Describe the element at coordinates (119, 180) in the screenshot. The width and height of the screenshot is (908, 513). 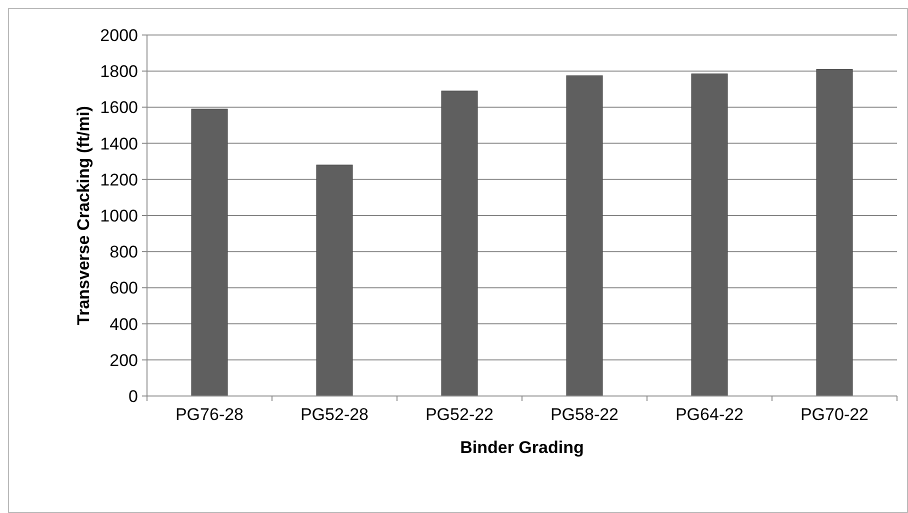
I see `y-tick-label: 1200` at that location.